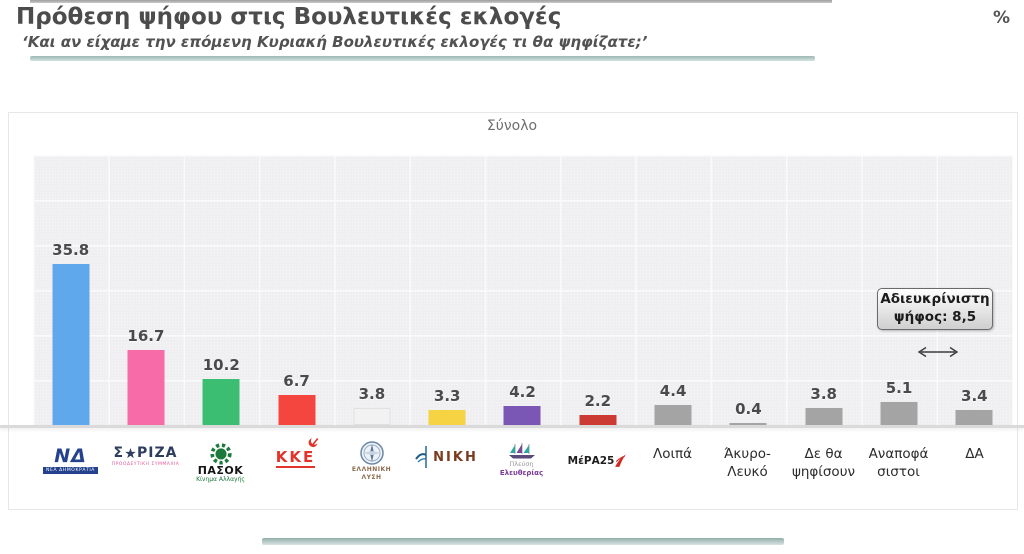  Describe the element at coordinates (748, 290) in the screenshot. I see `bar-group-9: 0.4` at that location.